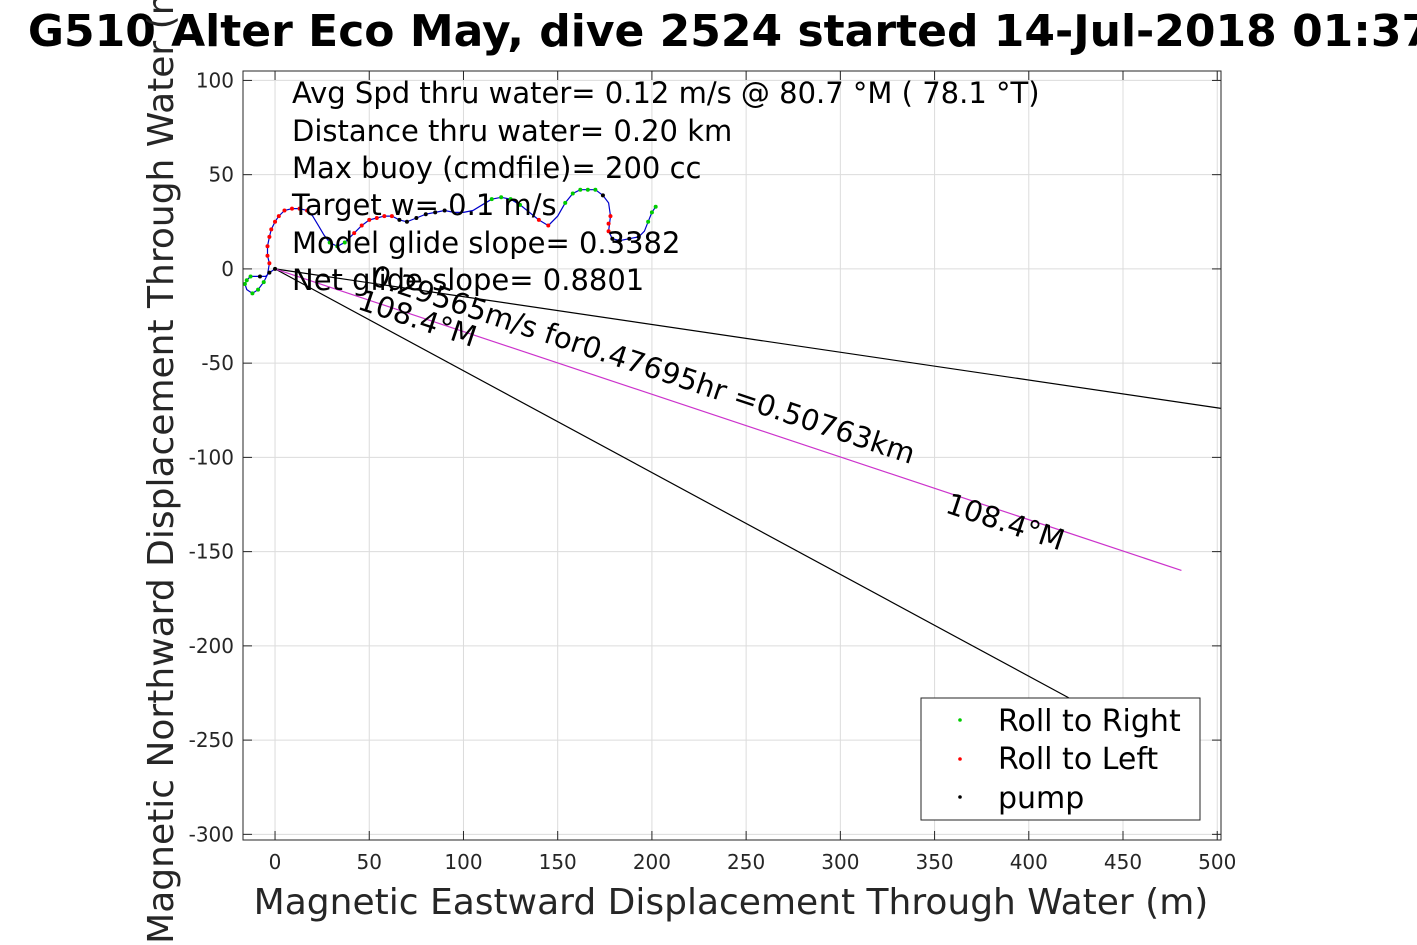 The image size is (1417, 945). Describe the element at coordinates (424, 205) in the screenshot. I see `stat-target-w: Target w= 0.1 m/s` at that location.